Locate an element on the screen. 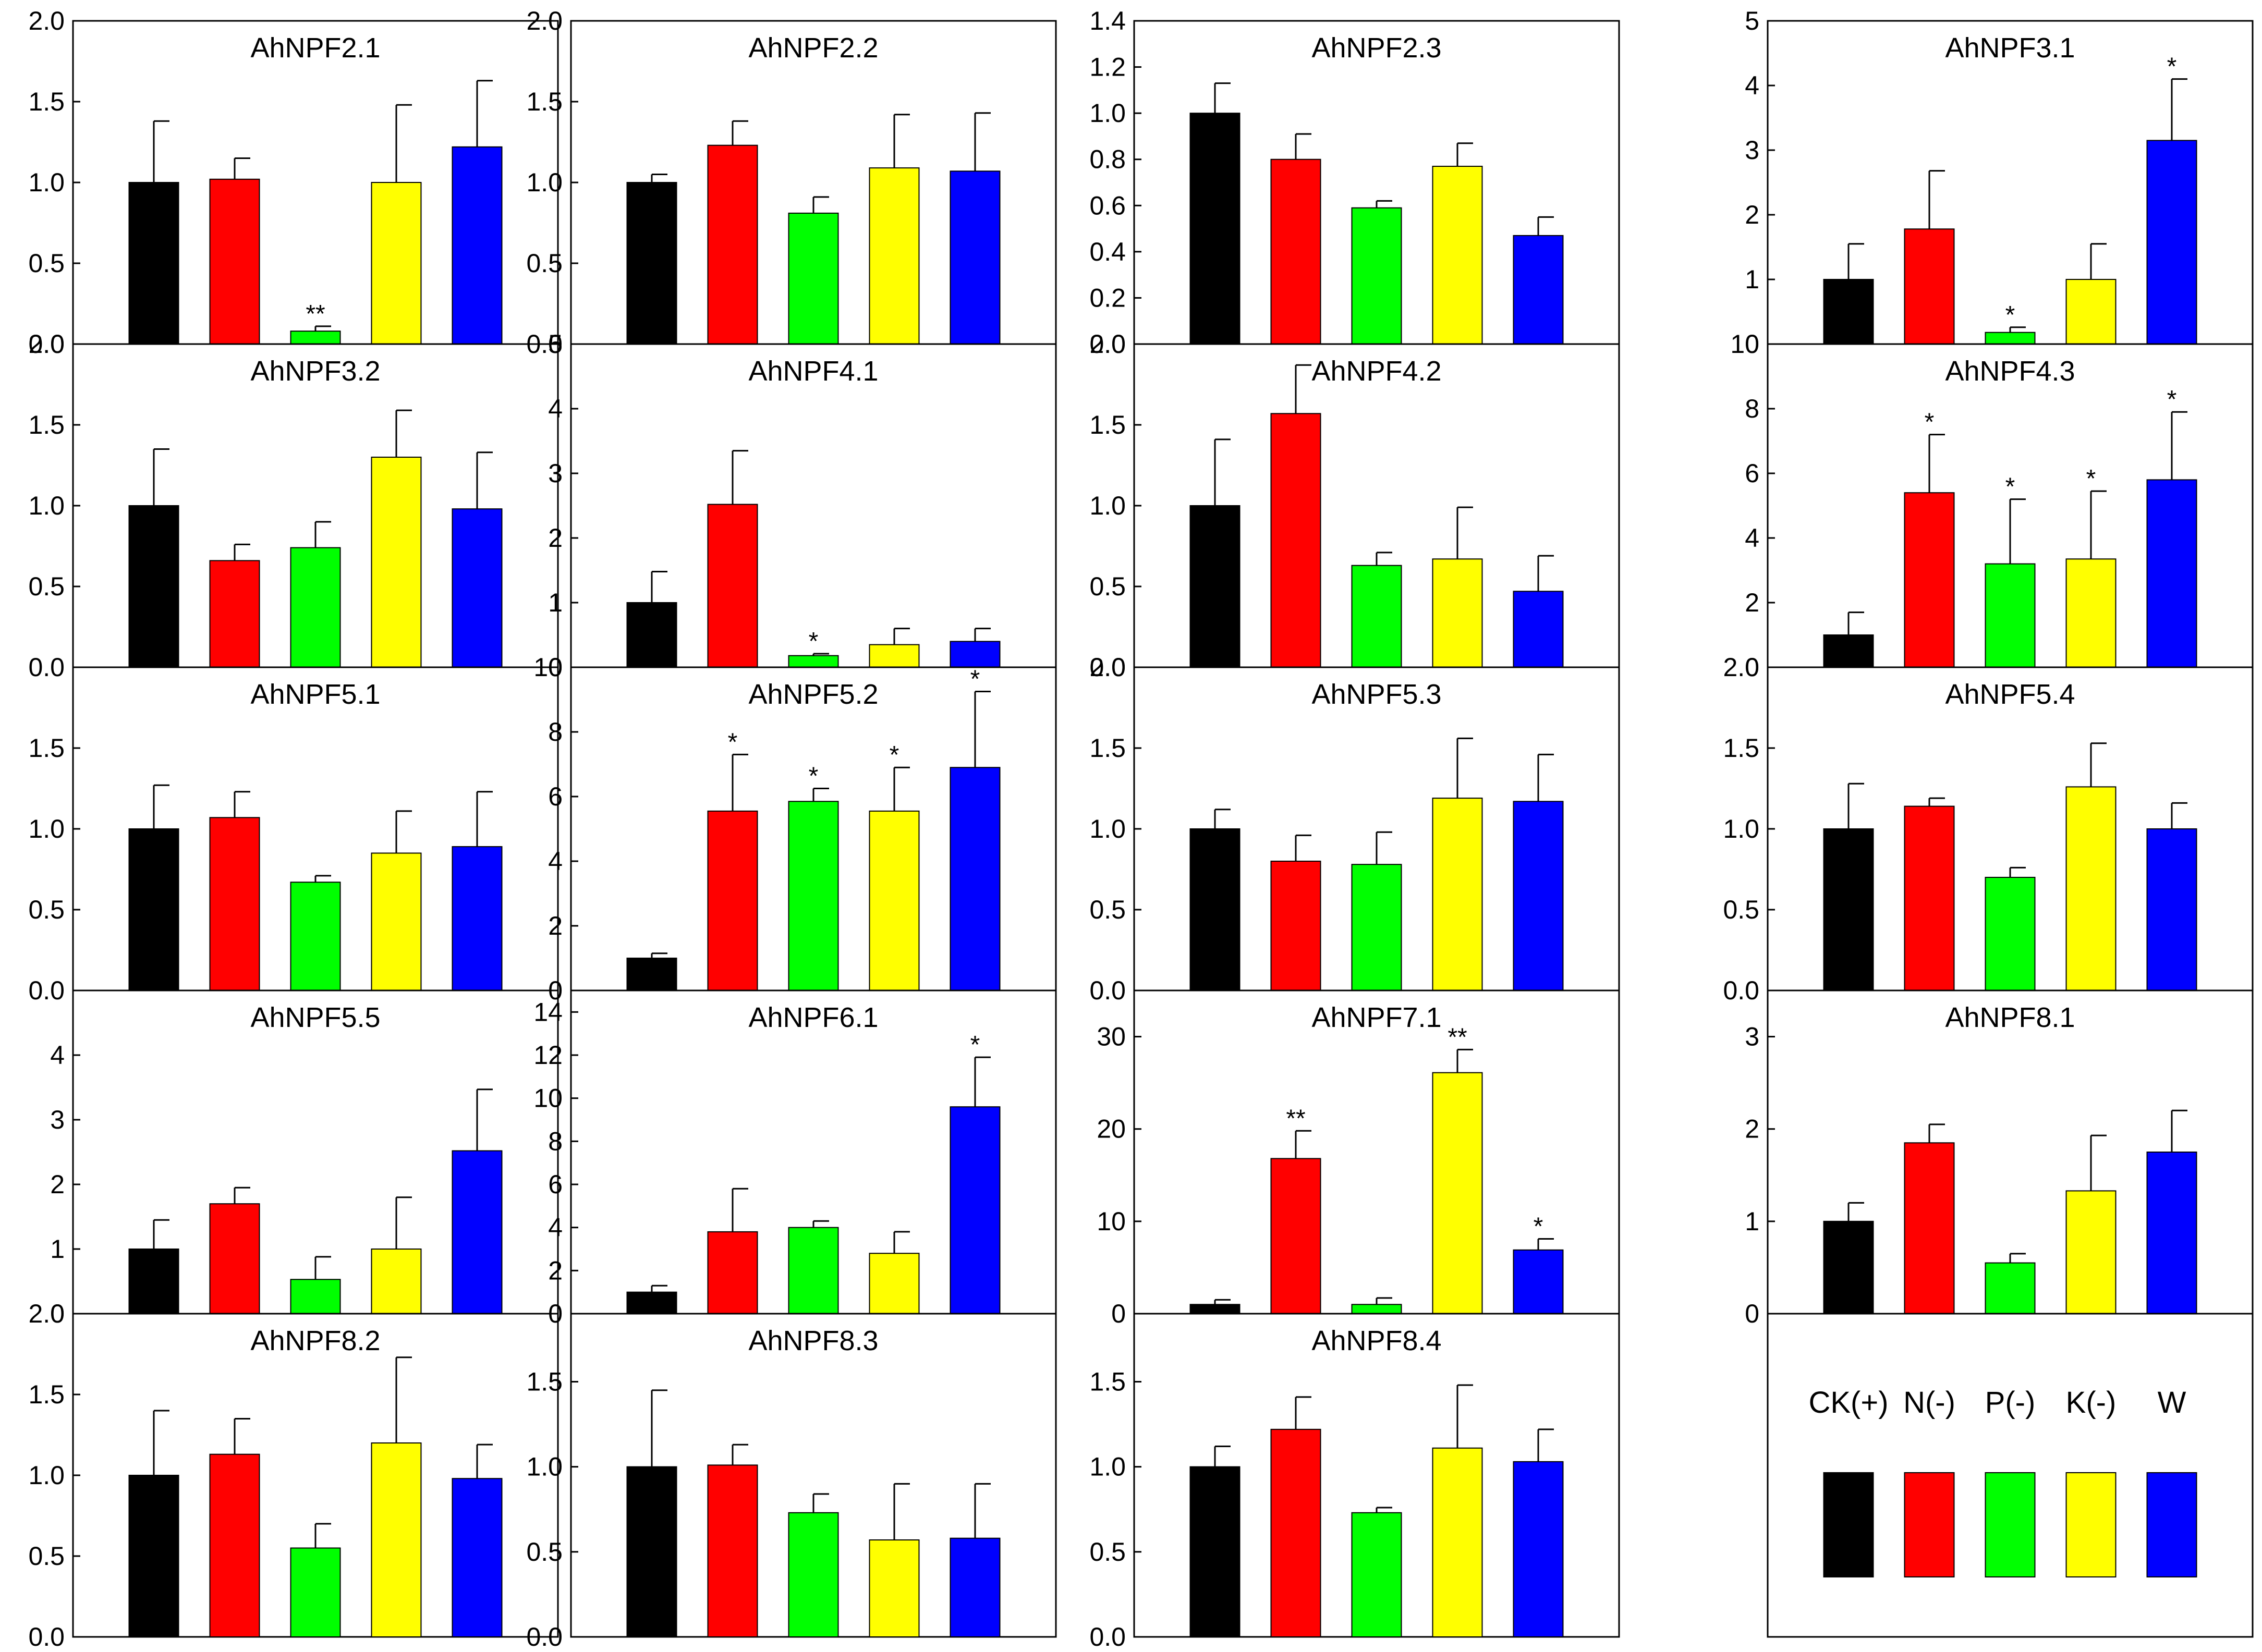 This screenshot has height=1652, width=2262. panel-ahnpf8-3: 0.0 0.5 1.0 1.5 AhNPF8.3 is located at coordinates (791, 1482).